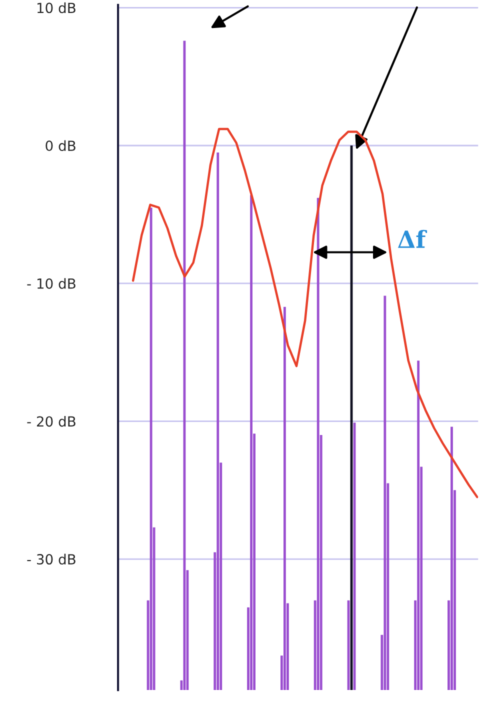 The height and width of the screenshot is (707, 496). What do you see at coordinates (413, 239) in the screenshot?
I see `annotation: Δf` at bounding box center [413, 239].